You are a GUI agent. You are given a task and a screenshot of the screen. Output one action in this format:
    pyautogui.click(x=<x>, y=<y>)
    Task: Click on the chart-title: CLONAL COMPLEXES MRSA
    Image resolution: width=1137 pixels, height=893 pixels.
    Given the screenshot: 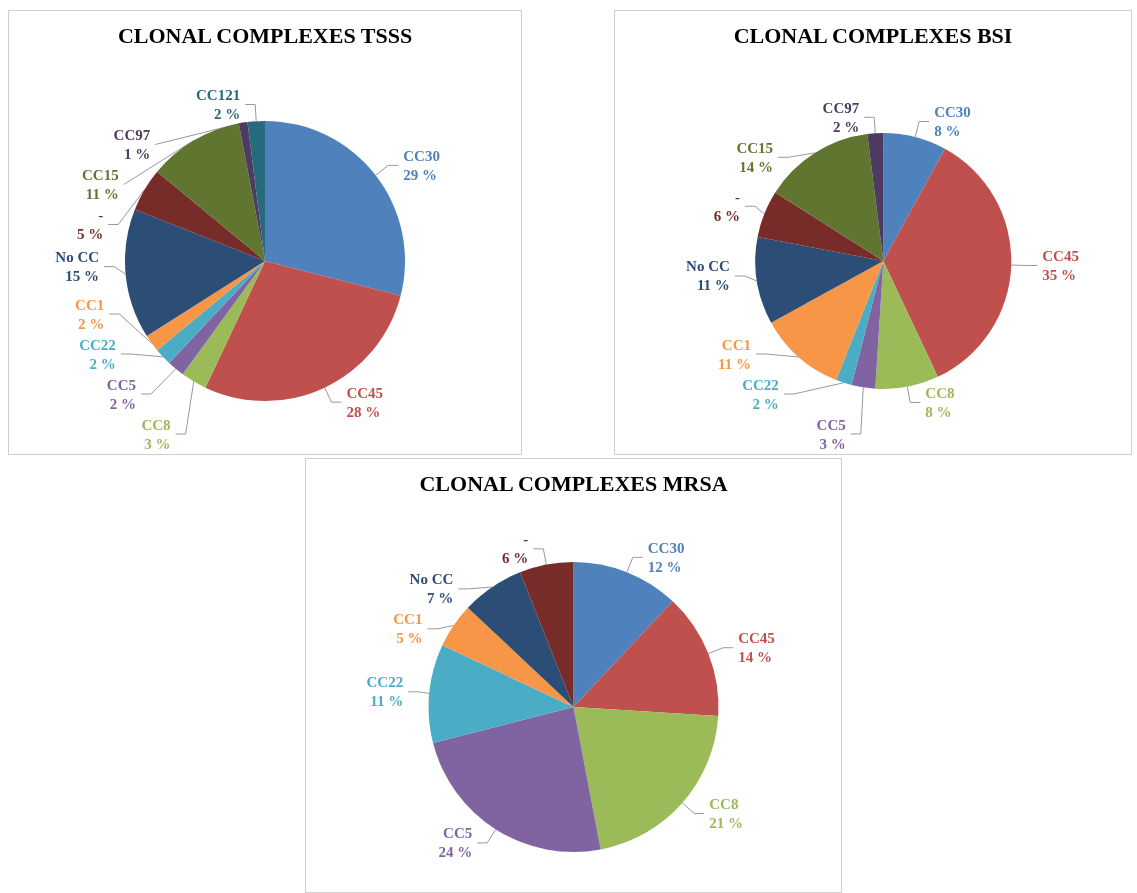 What is the action you would take?
    pyautogui.click(x=573, y=483)
    